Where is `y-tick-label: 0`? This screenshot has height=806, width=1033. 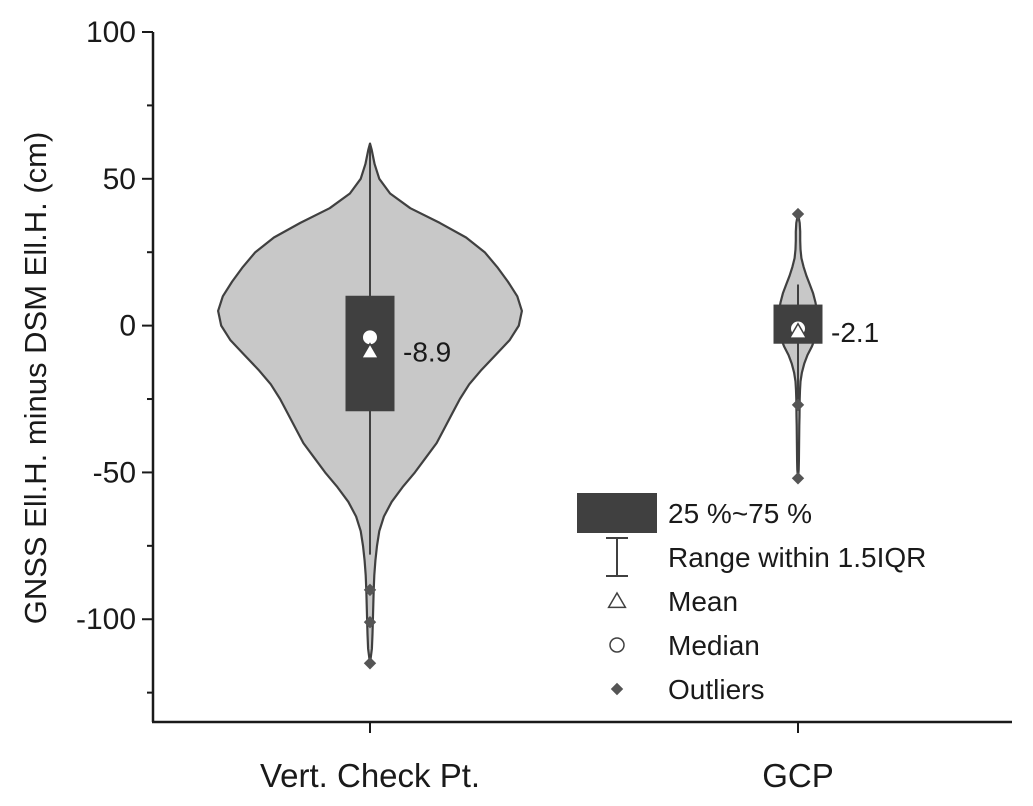 y-tick-label: 0 is located at coordinates (127, 326).